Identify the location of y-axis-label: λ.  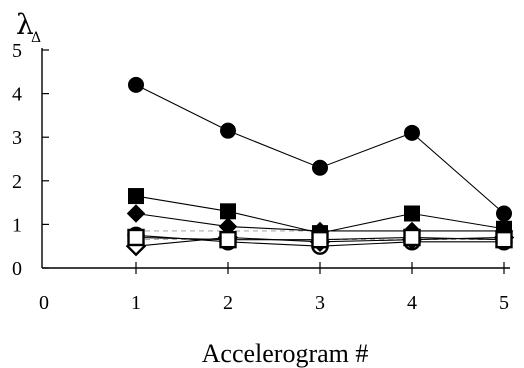
(25, 24).